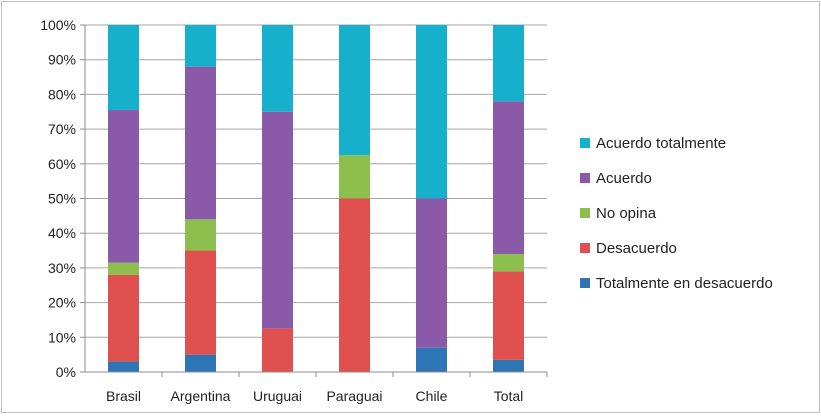  Describe the element at coordinates (684, 283) in the screenshot. I see `legend-label: Totalmente en desacuerdo` at that location.